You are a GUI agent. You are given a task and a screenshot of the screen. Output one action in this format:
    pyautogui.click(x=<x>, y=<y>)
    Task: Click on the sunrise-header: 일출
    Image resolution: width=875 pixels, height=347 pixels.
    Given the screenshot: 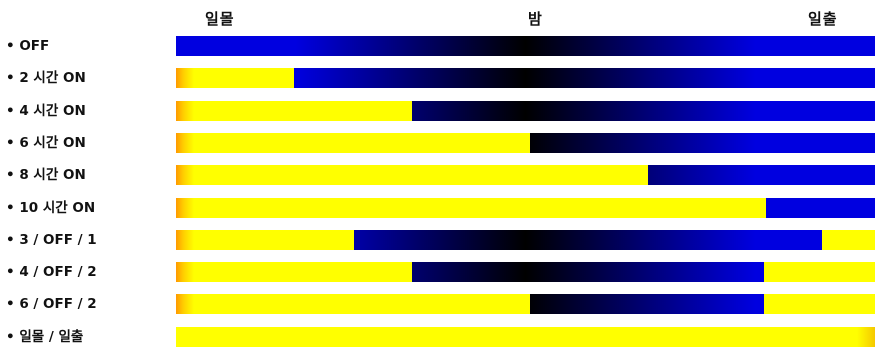 What is the action you would take?
    pyautogui.click(x=823, y=19)
    